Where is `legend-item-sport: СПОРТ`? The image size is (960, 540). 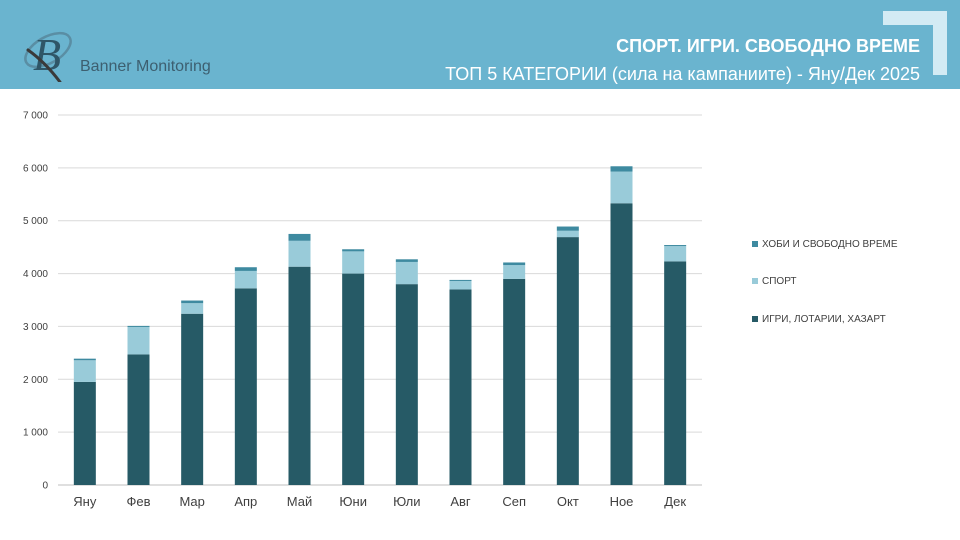 legend-item-sport: СПОРТ is located at coordinates (774, 281).